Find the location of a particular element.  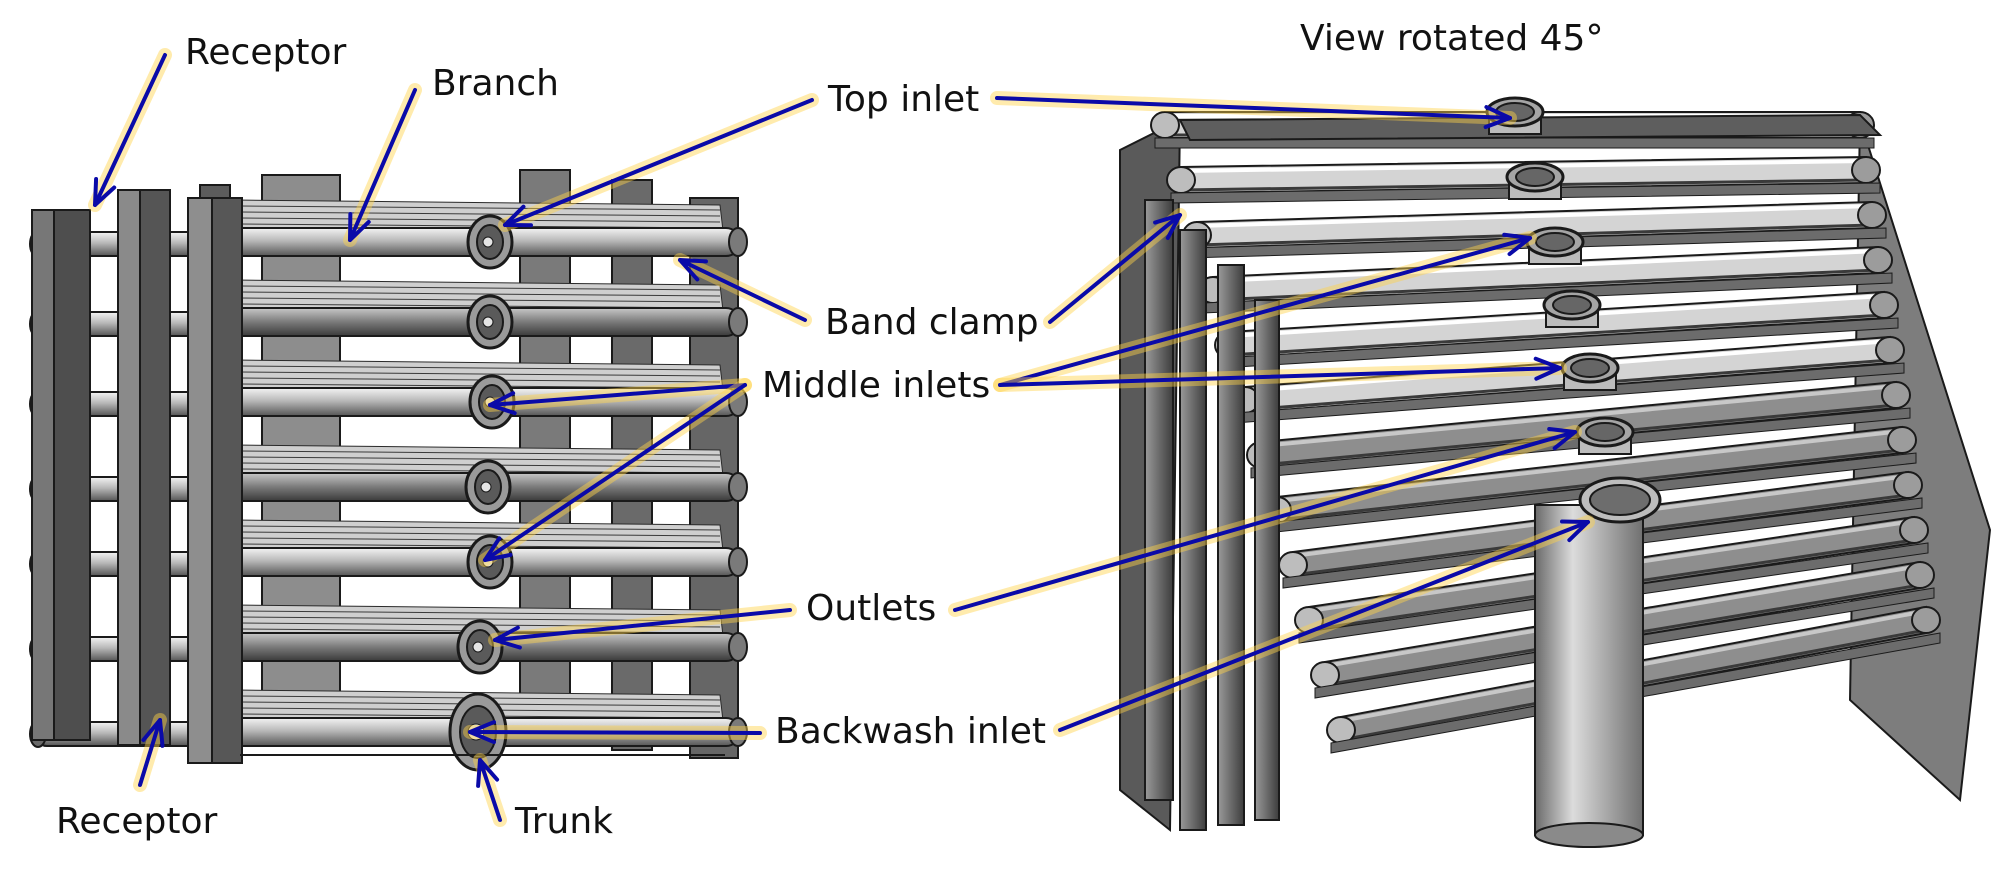

arrowhead-trunk is located at coordinates (488, 773).